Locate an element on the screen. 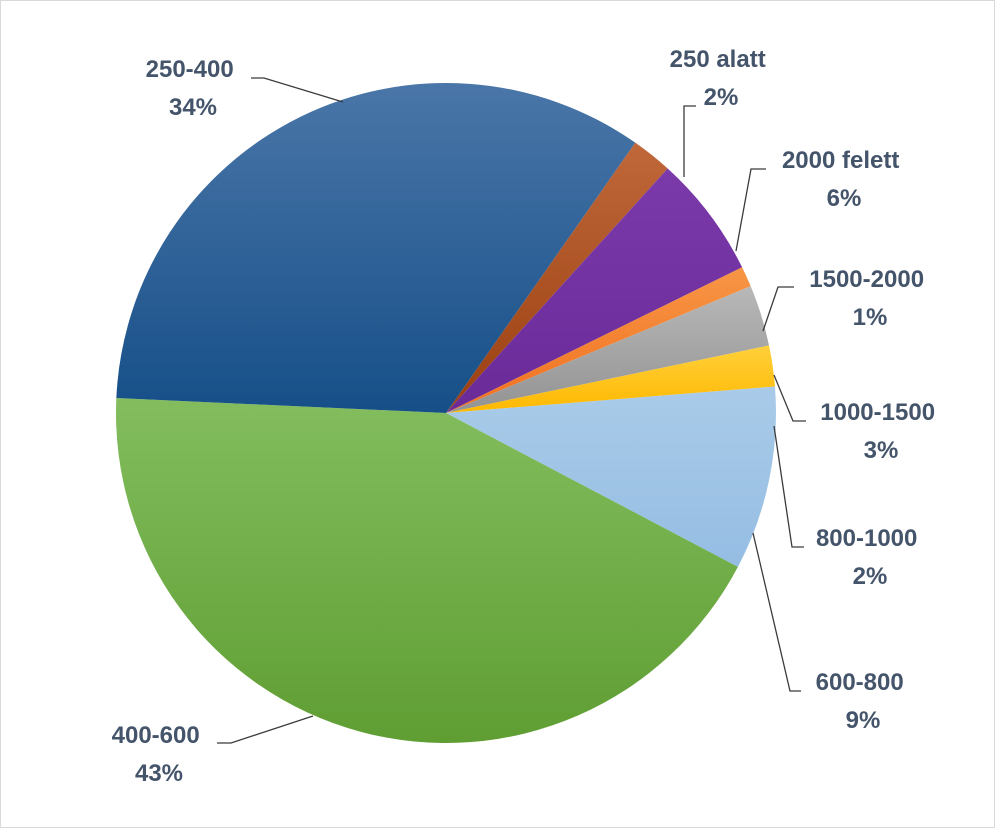  slice-1500-2000 is located at coordinates (598, 340).